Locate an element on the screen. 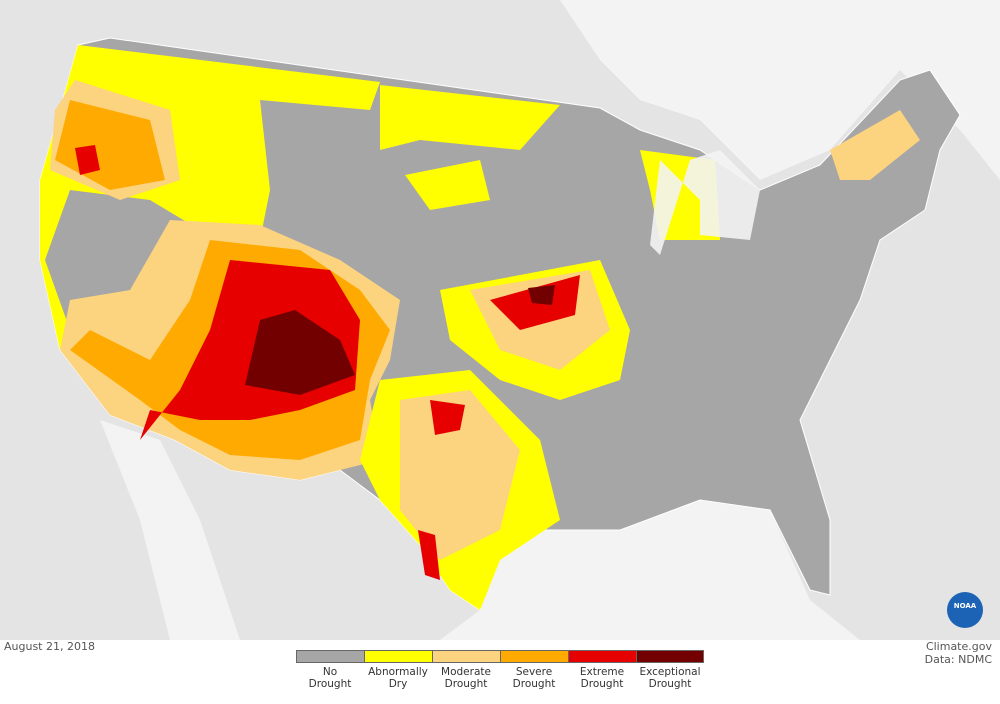  legend-item: Moderate Drought is located at coordinates (466, 670).